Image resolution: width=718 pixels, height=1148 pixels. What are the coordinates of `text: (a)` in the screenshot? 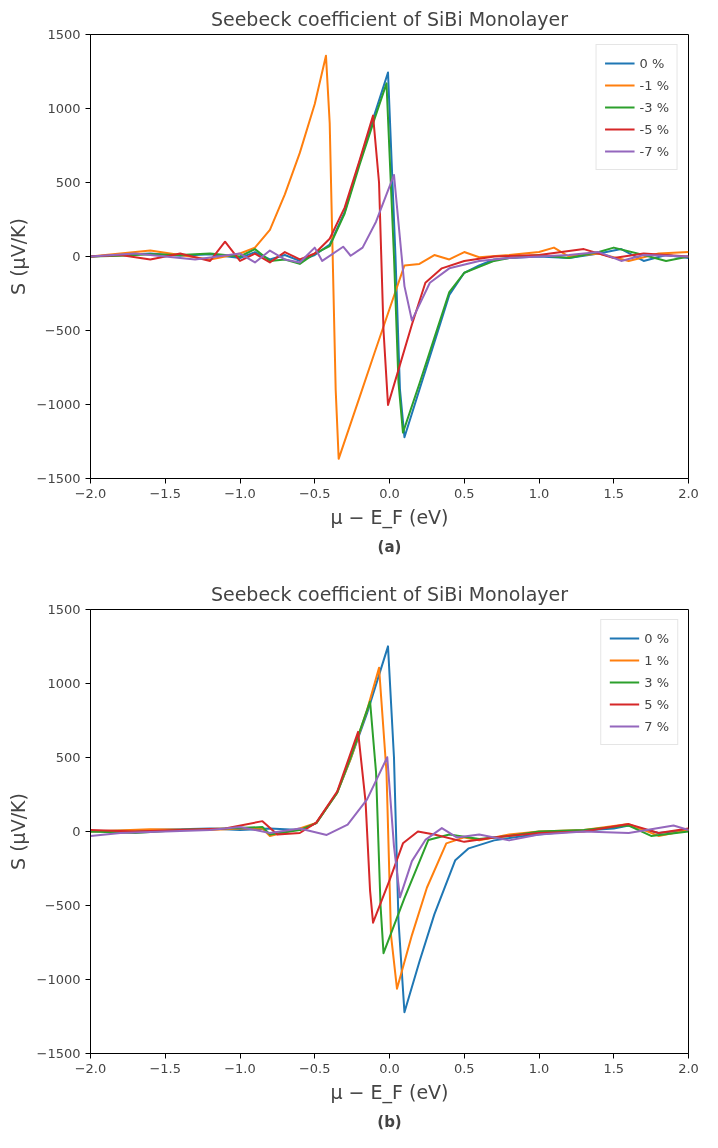 It's located at (389, 546).